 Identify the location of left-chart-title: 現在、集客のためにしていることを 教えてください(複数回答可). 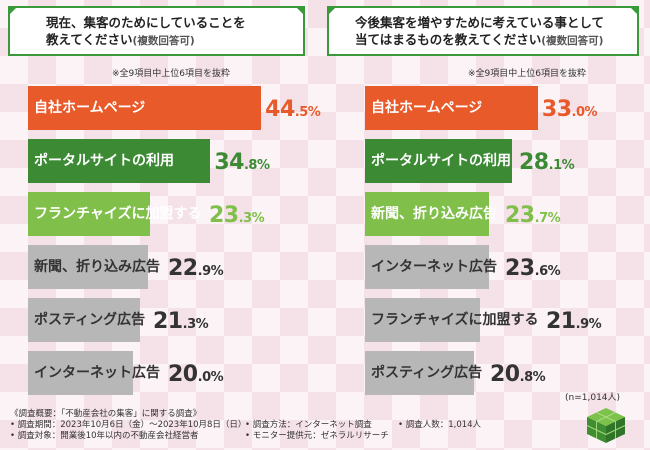
(156, 31).